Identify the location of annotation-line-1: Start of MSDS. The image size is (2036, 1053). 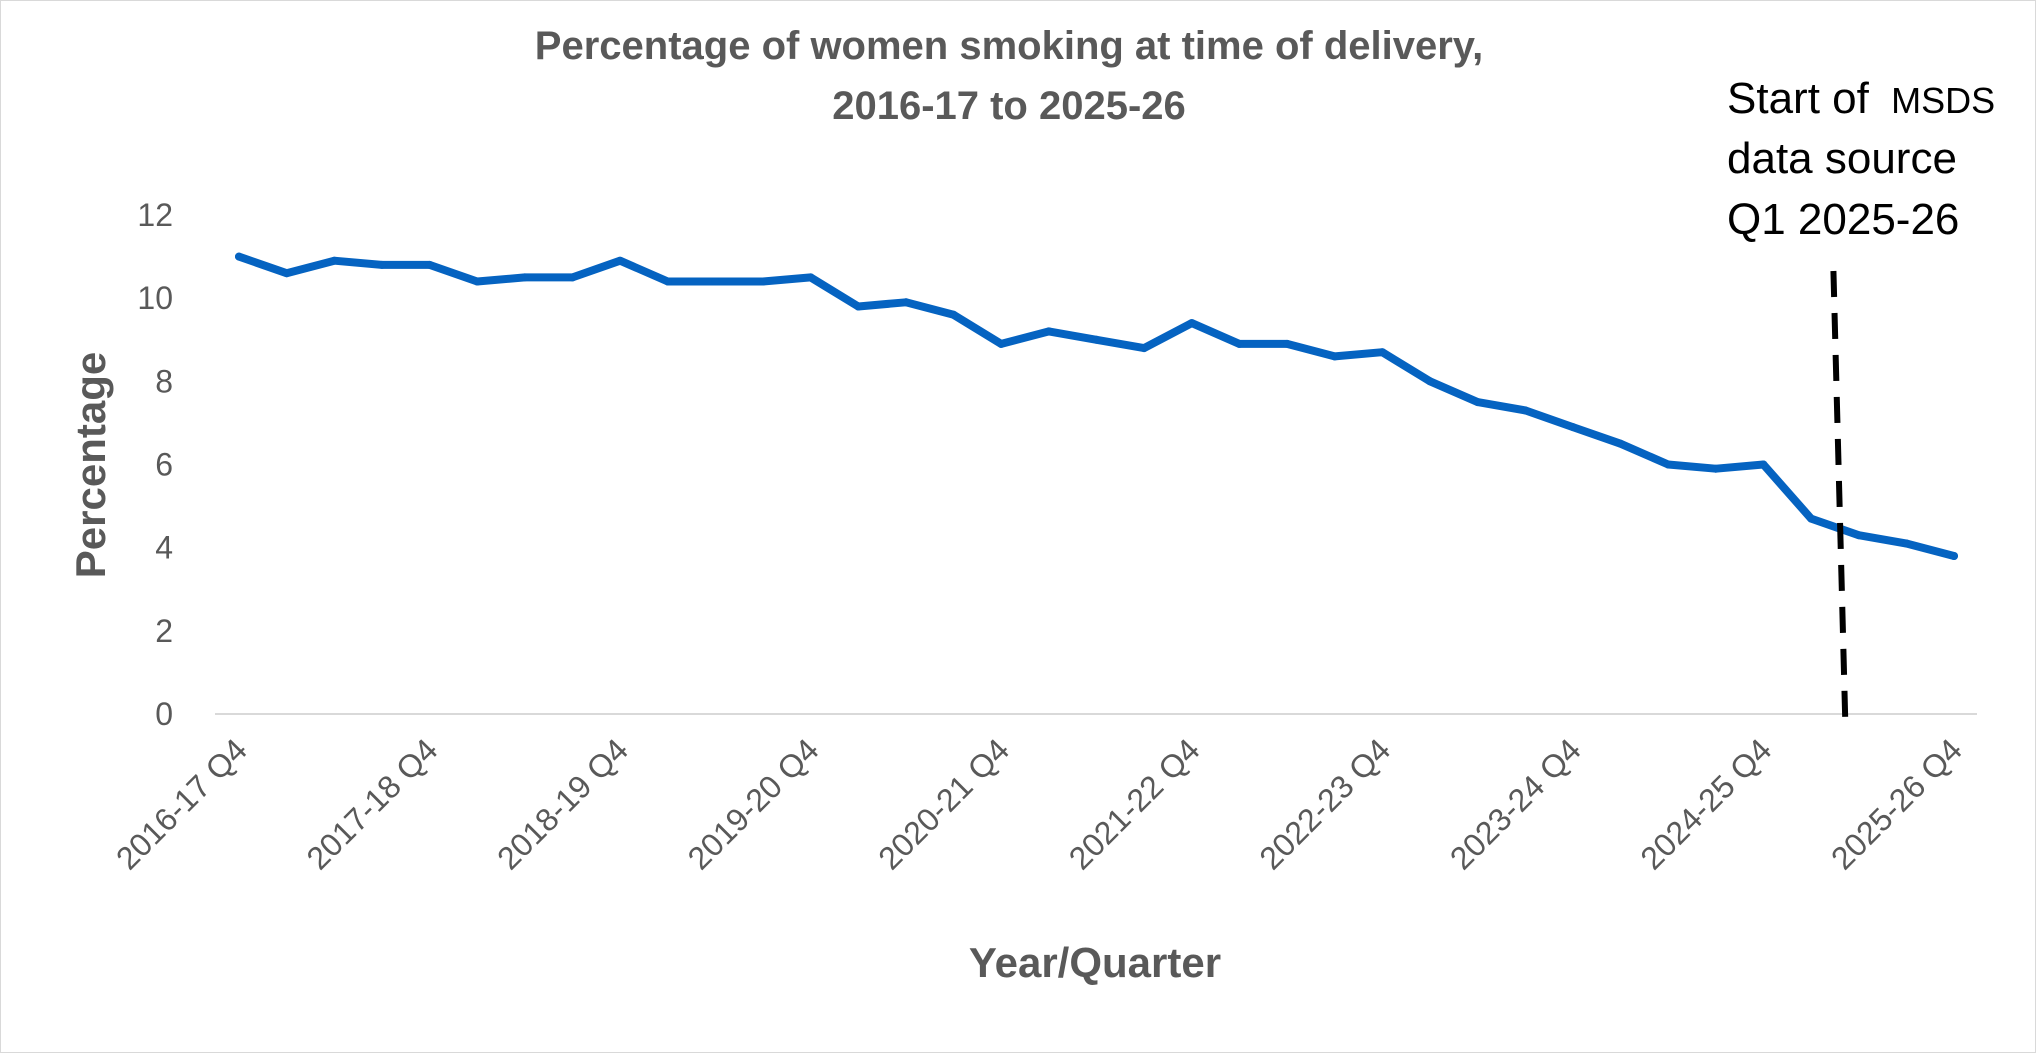
(1861, 98).